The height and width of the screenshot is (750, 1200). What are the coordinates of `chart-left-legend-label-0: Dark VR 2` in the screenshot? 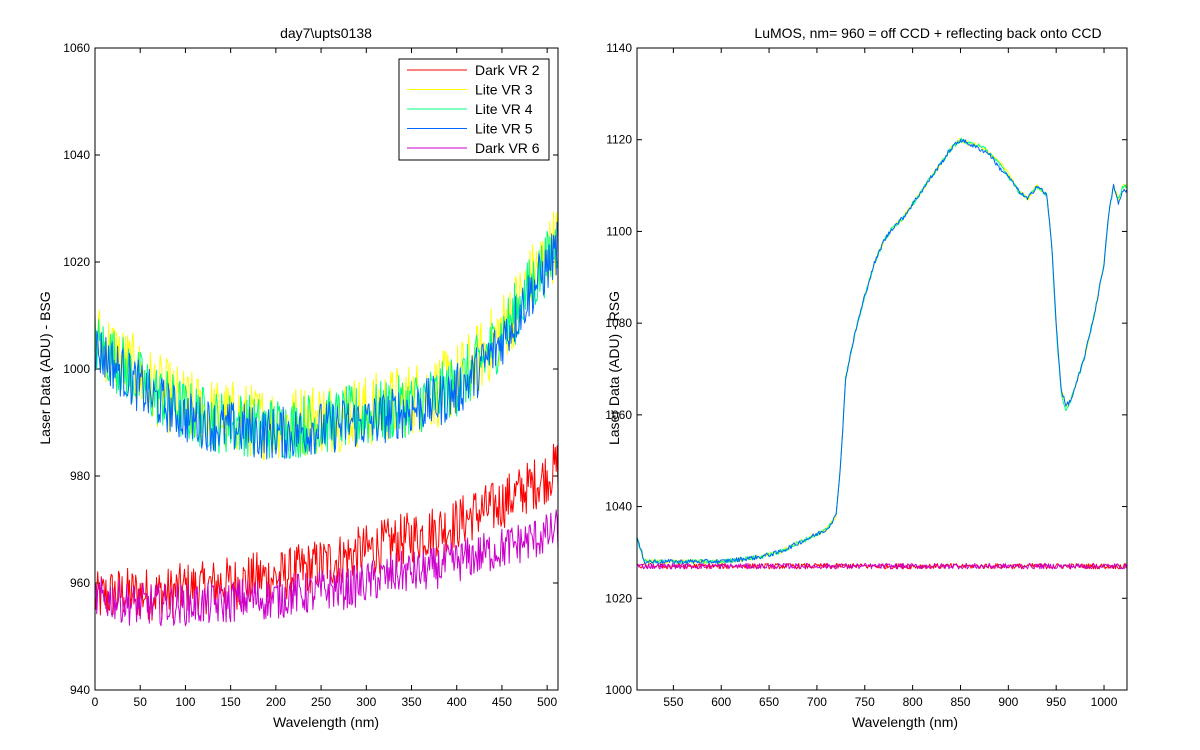 It's located at (507, 70).